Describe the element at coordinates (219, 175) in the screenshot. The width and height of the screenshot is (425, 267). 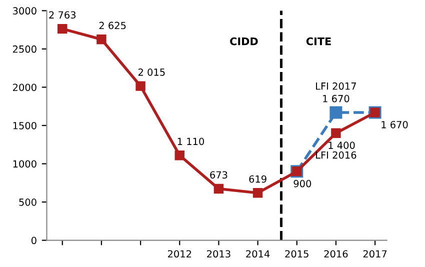
I see `data-label: 673` at that location.